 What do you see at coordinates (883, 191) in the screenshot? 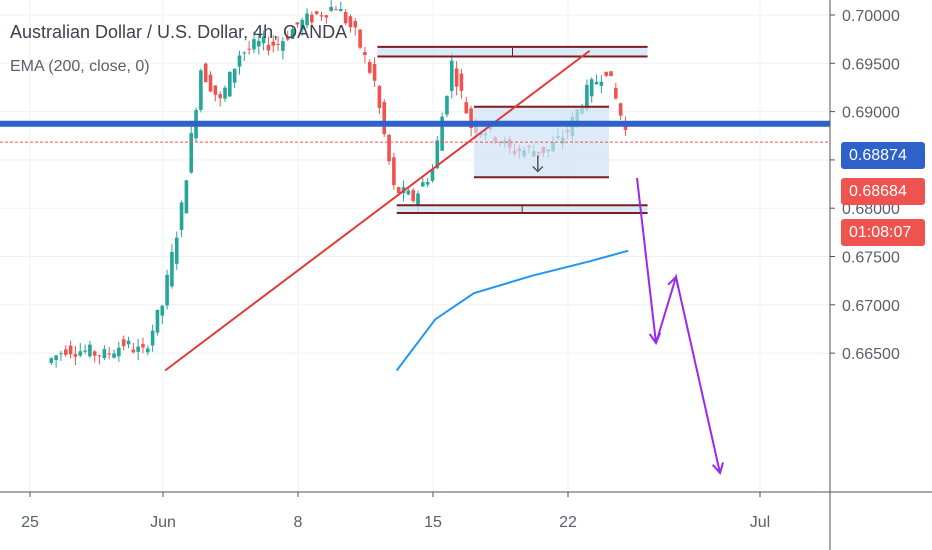
I see `price-tag-last: 0.68684` at bounding box center [883, 191].